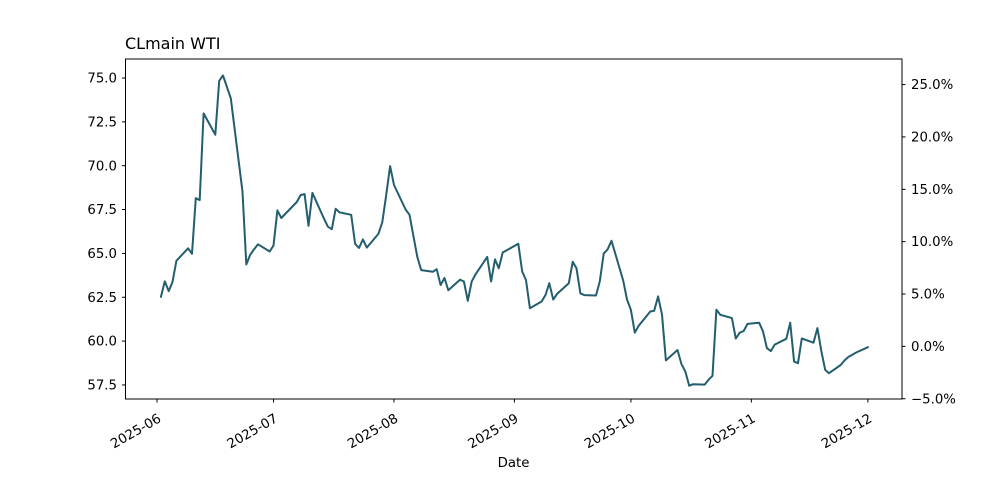 Image resolution: width=1000 pixels, height=504 pixels. I want to click on x-axis-tick-label: 2025-12, so click(847, 431).